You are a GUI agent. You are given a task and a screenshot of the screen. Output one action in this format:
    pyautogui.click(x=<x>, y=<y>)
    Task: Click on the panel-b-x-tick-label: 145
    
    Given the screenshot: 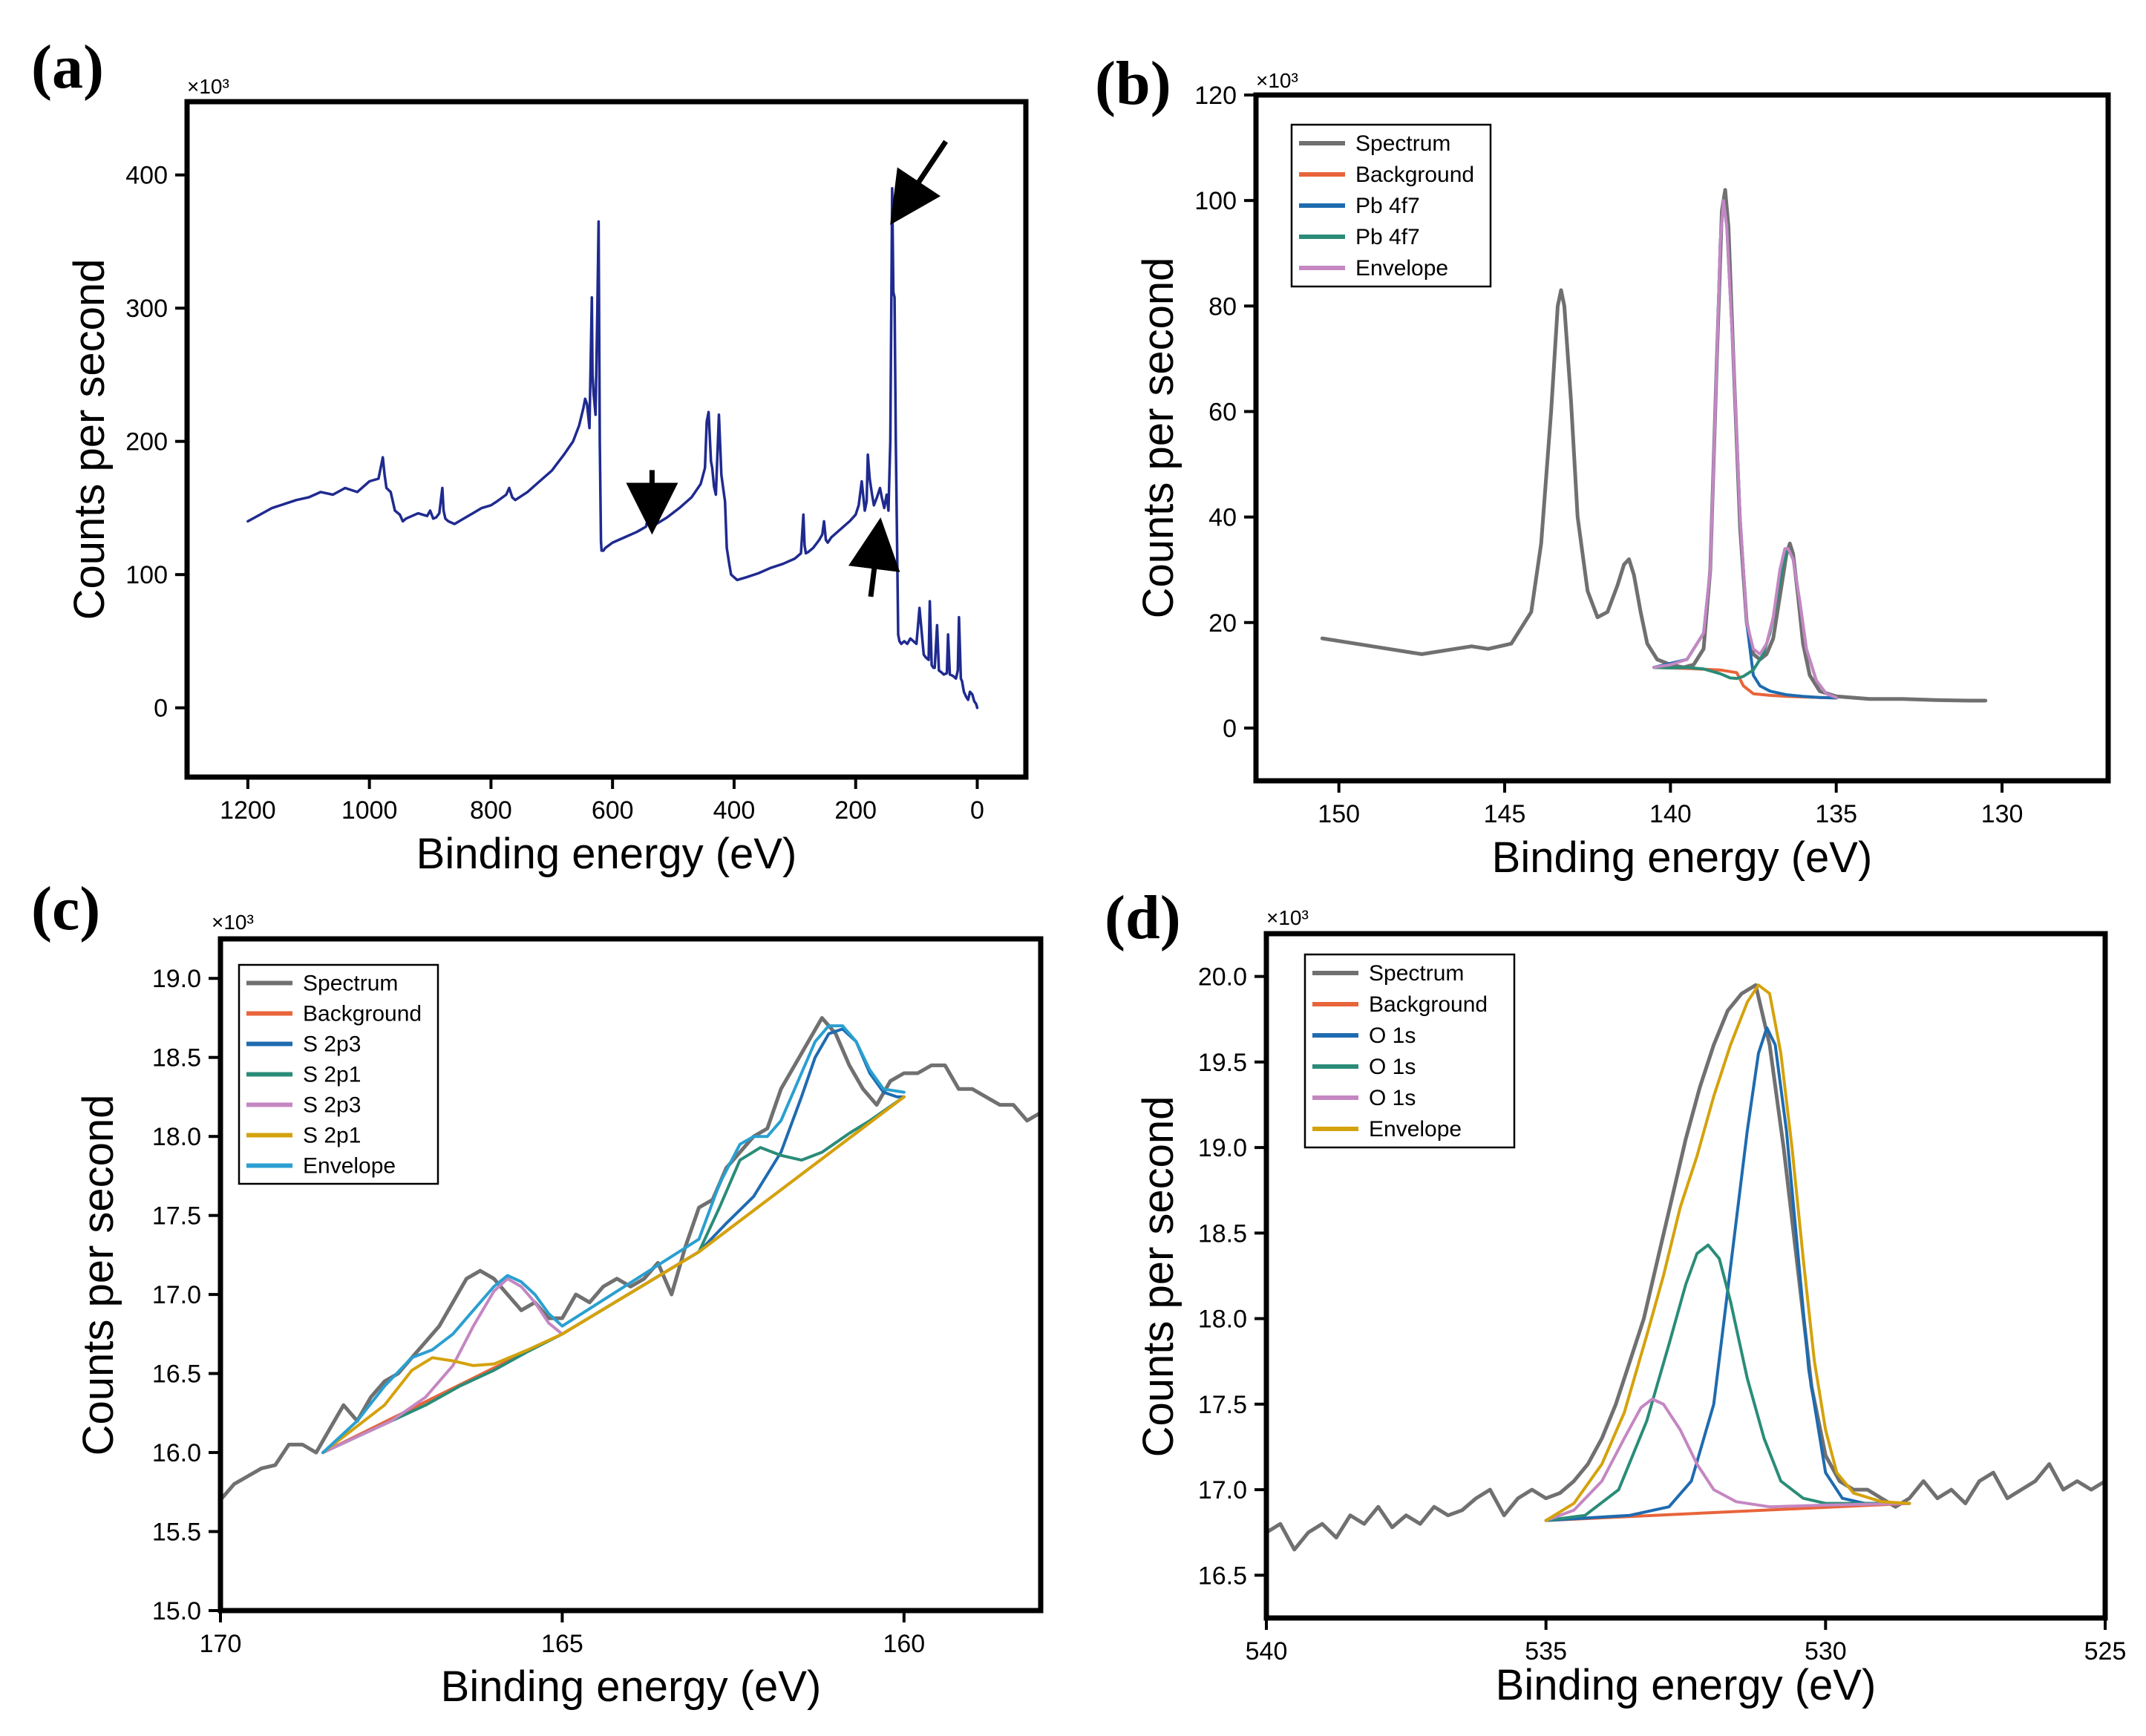 What is the action you would take?
    pyautogui.click(x=1505, y=814)
    